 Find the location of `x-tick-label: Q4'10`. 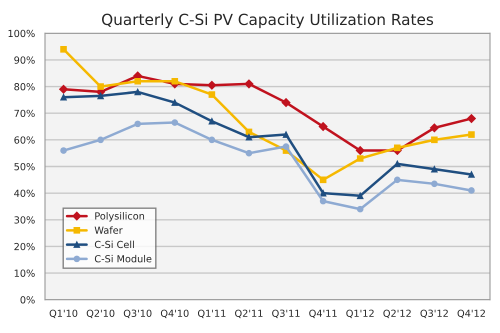

x-tick-label: Q4'10 is located at coordinates (174, 314).